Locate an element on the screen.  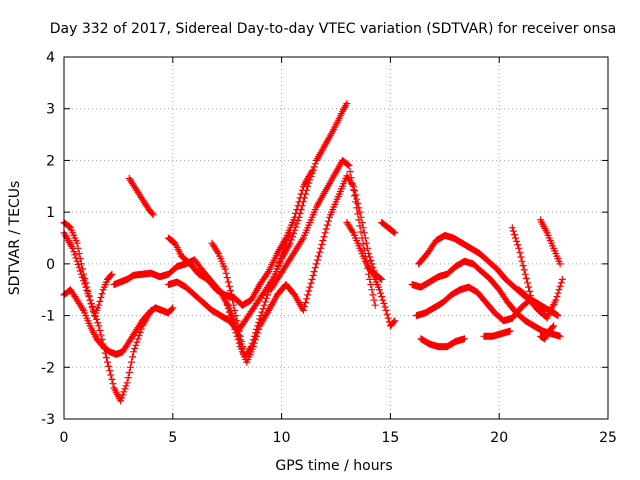
y-tick-label: 1 is located at coordinates (50, 213).